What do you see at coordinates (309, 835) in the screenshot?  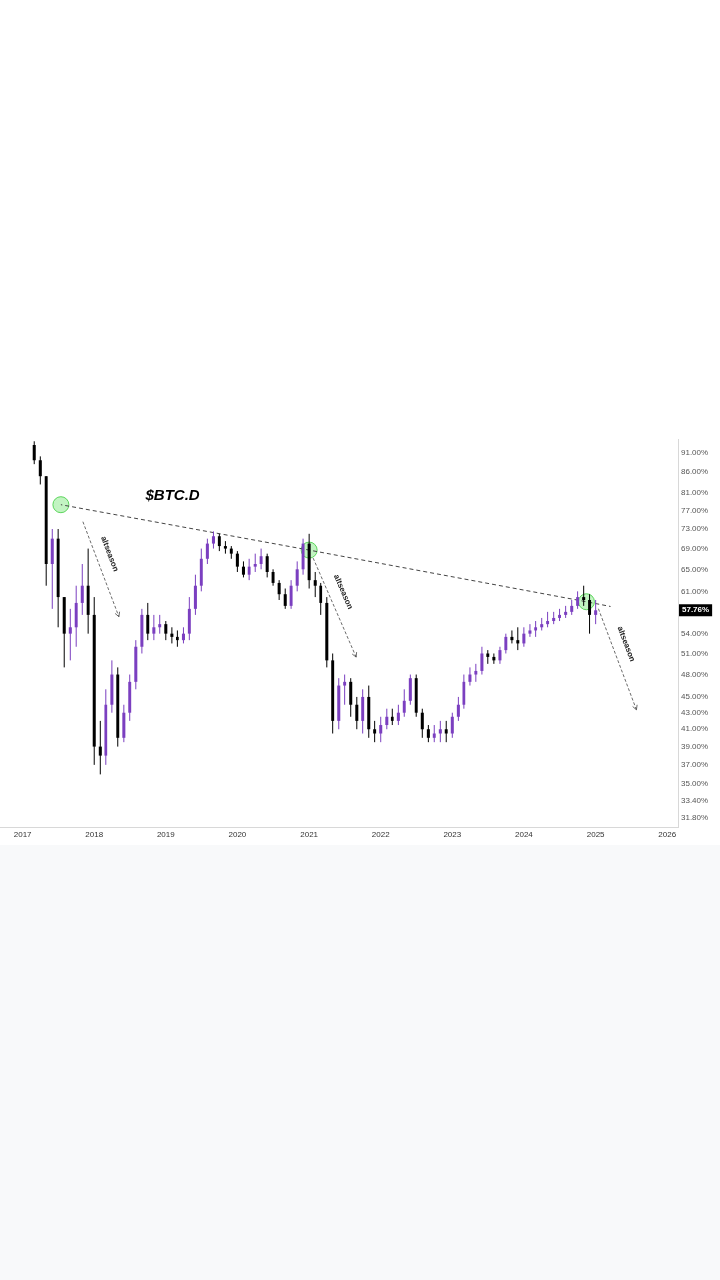 I see `x-tick-label: 2021` at bounding box center [309, 835].